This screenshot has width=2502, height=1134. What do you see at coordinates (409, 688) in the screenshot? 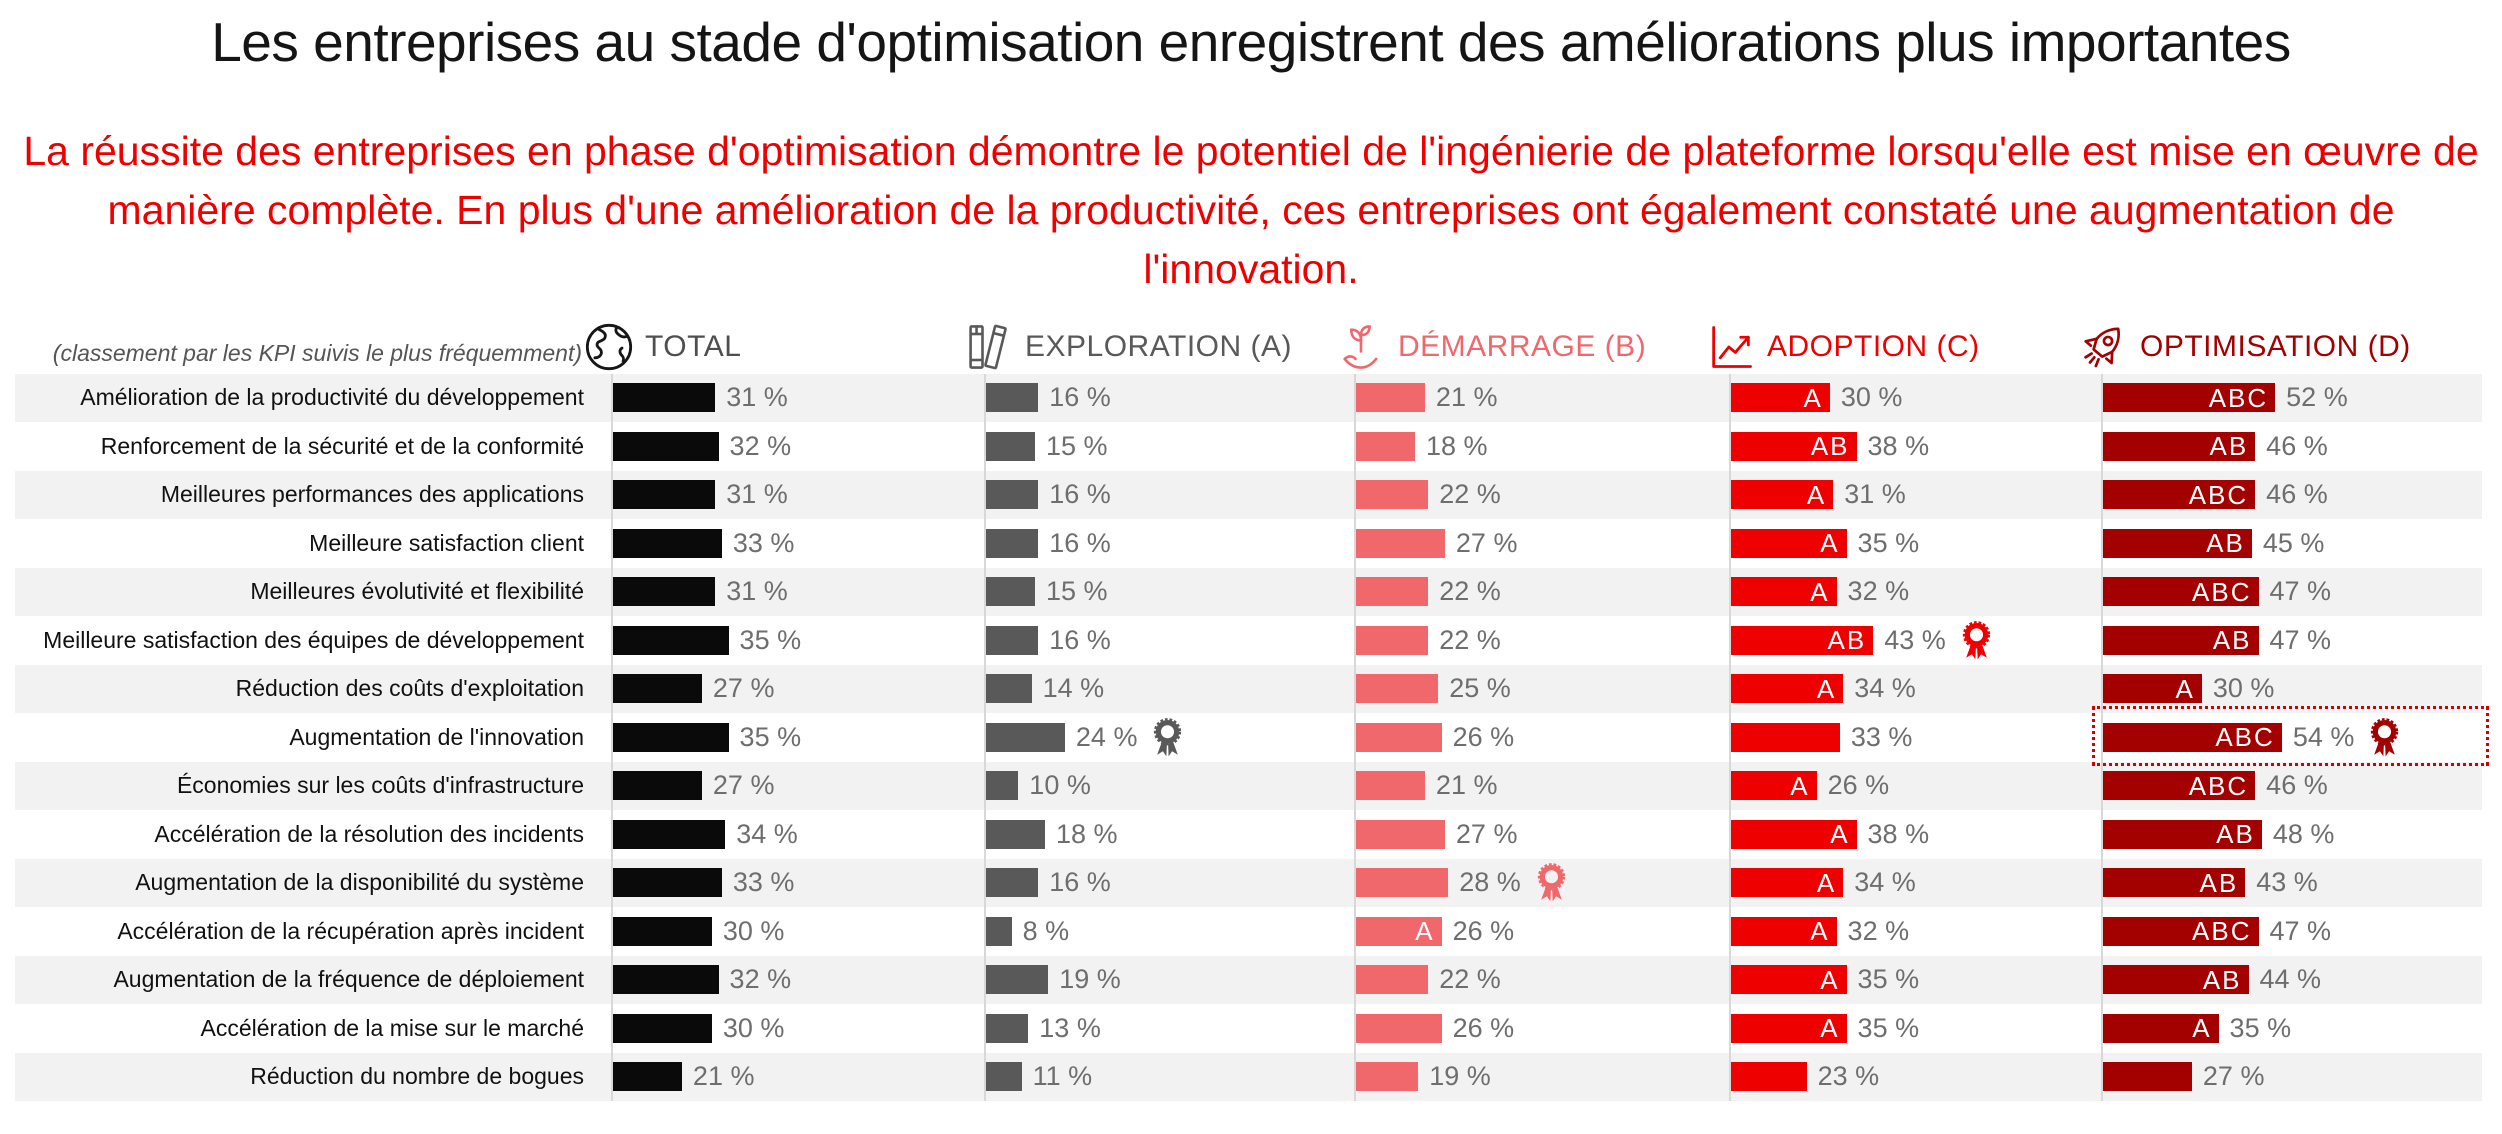
I see `row-label: Réduction des coûts d'exploitation` at bounding box center [409, 688].